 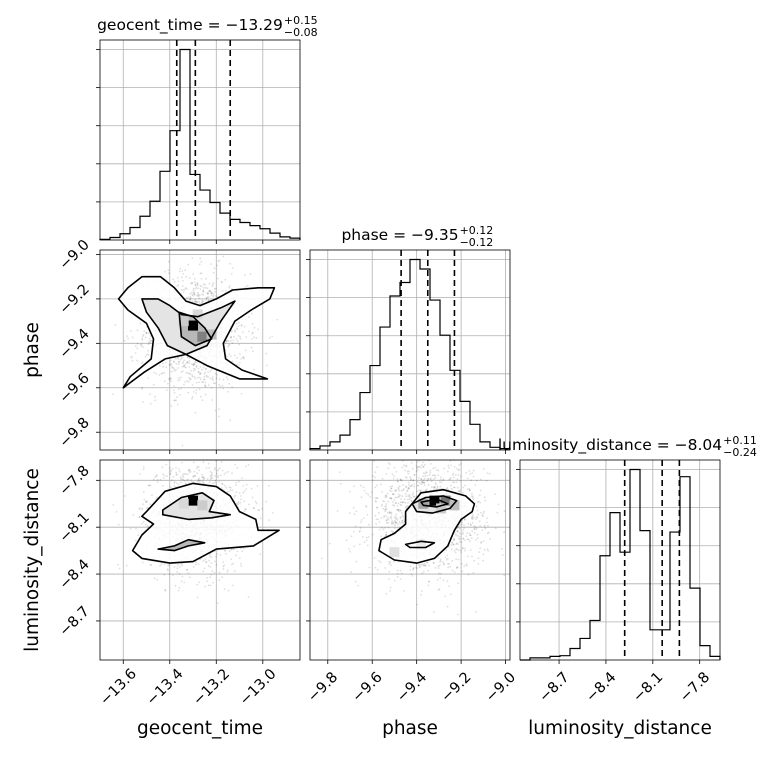 I want to click on y-tick-label: −9.2, so click(x=75, y=299).